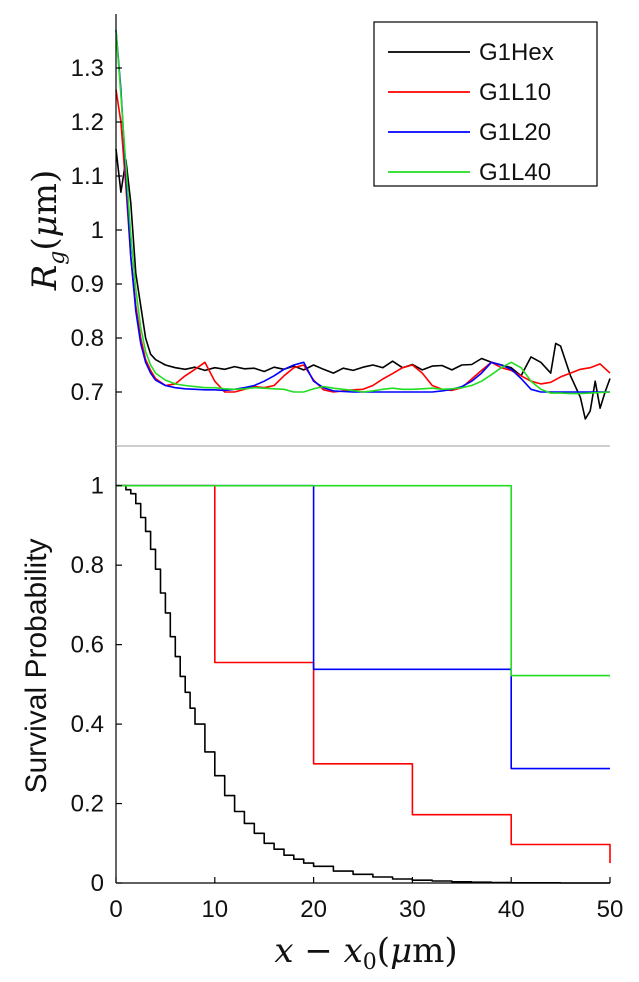 This screenshot has width=639, height=982. I want to click on x-tick-label: 10, so click(214, 909).